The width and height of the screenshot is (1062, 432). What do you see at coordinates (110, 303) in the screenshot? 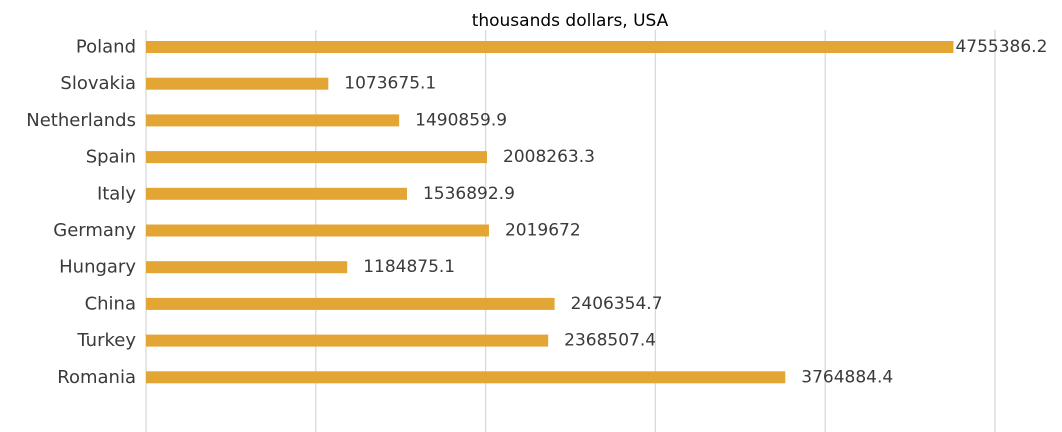
I see `category-label-china: China` at bounding box center [110, 303].